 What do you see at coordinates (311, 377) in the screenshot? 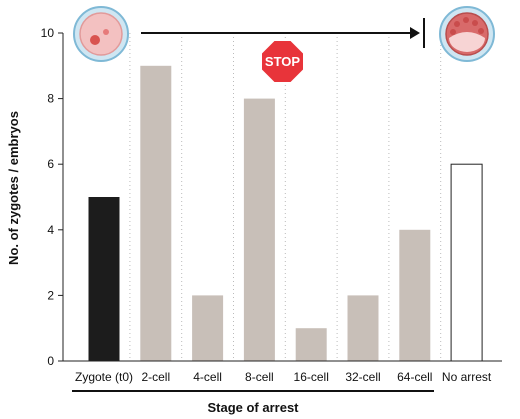
I see `x-tick-label: 16-cell` at bounding box center [311, 377].